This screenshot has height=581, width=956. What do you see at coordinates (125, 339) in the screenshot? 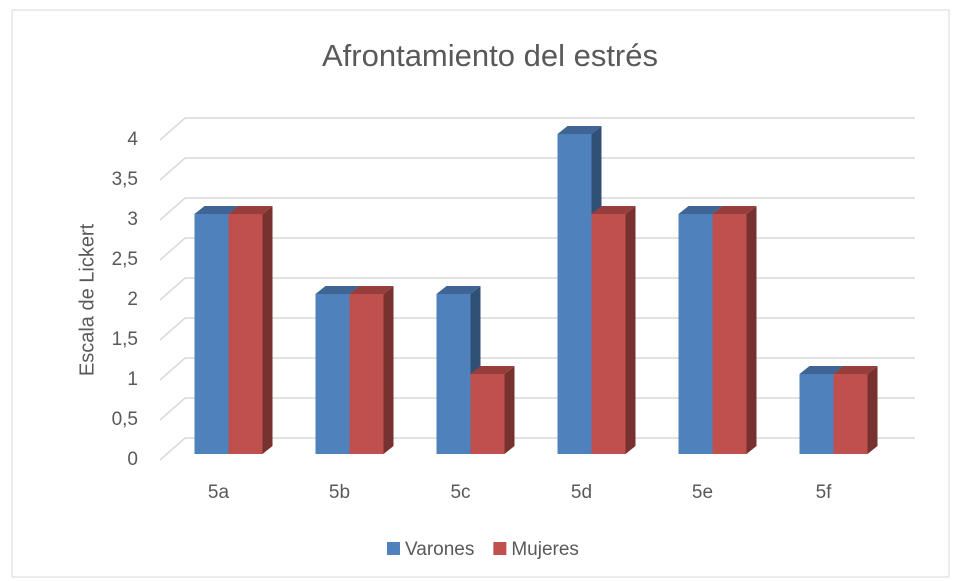
I see `y-tick-label: 1,5` at bounding box center [125, 339].